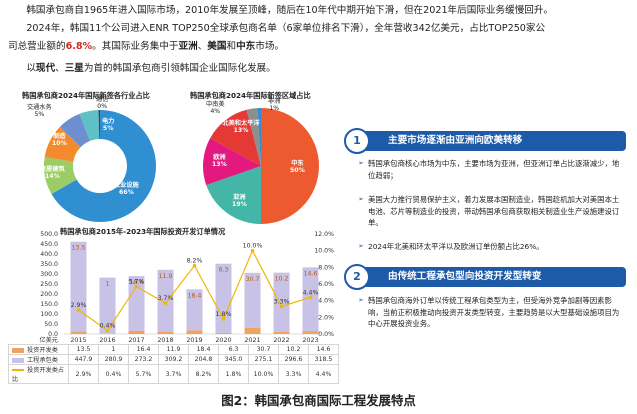 This screenshot has width=637, height=414. Describe the element at coordinates (195, 261) in the screenshot. I see `ratio-label: 8.2%` at that location.